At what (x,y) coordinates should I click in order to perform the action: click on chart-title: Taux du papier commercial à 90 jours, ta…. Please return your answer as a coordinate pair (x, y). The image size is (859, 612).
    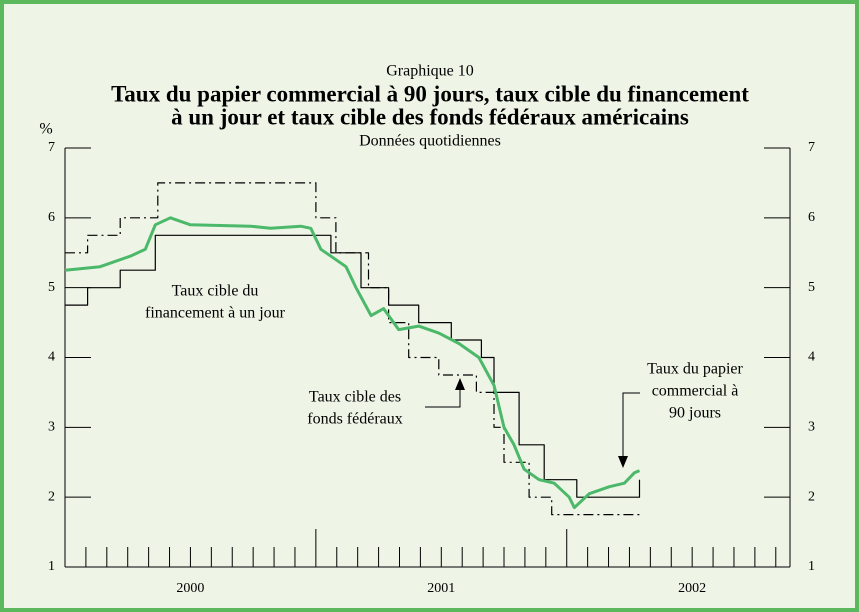
    Looking at the image, I should click on (430, 93).